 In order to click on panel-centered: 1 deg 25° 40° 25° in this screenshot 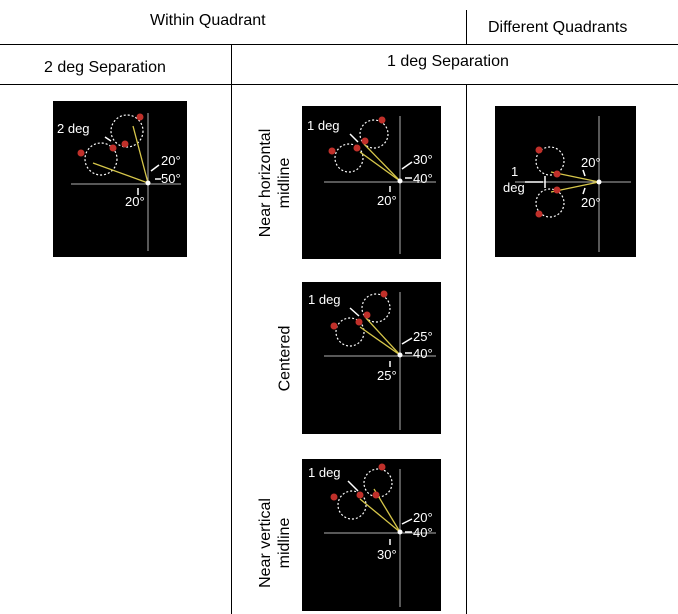, I will do `click(371, 358)`.